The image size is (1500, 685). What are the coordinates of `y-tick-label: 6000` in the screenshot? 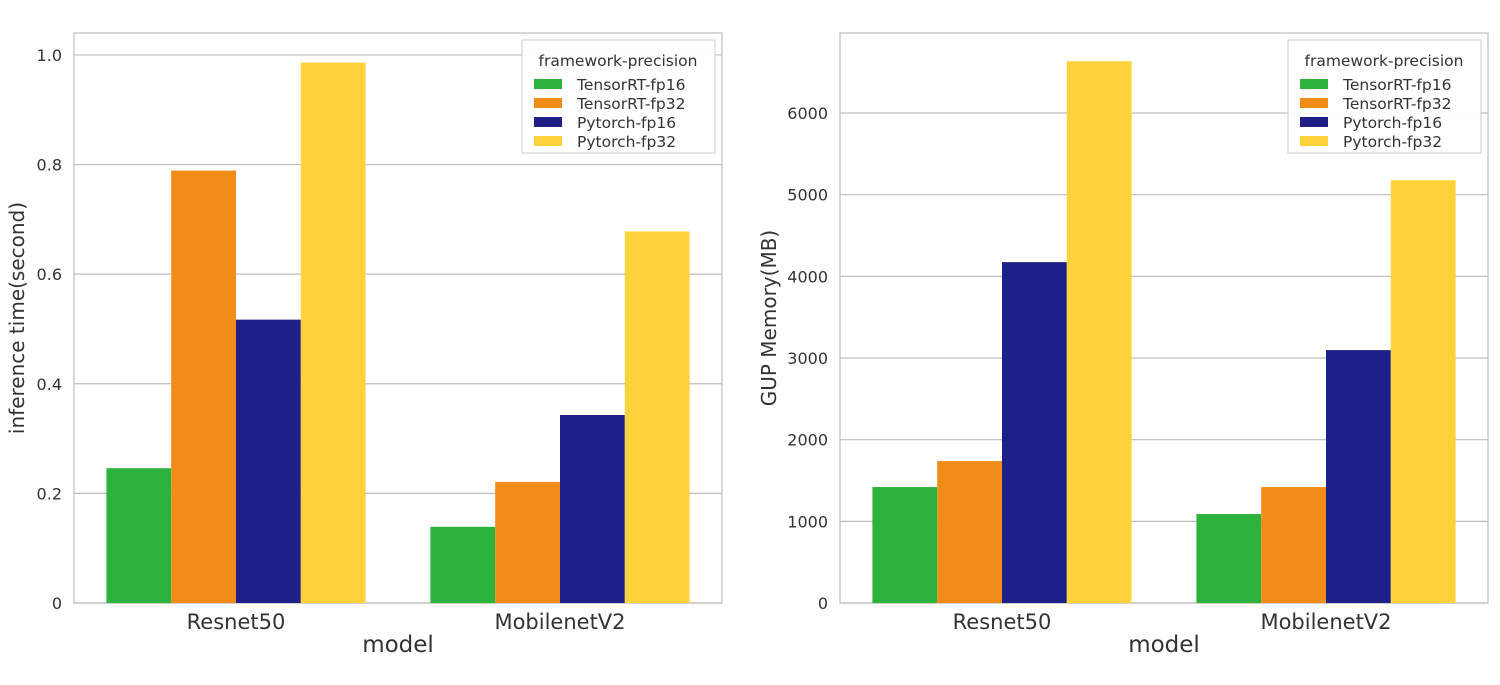 It's located at (807, 113).